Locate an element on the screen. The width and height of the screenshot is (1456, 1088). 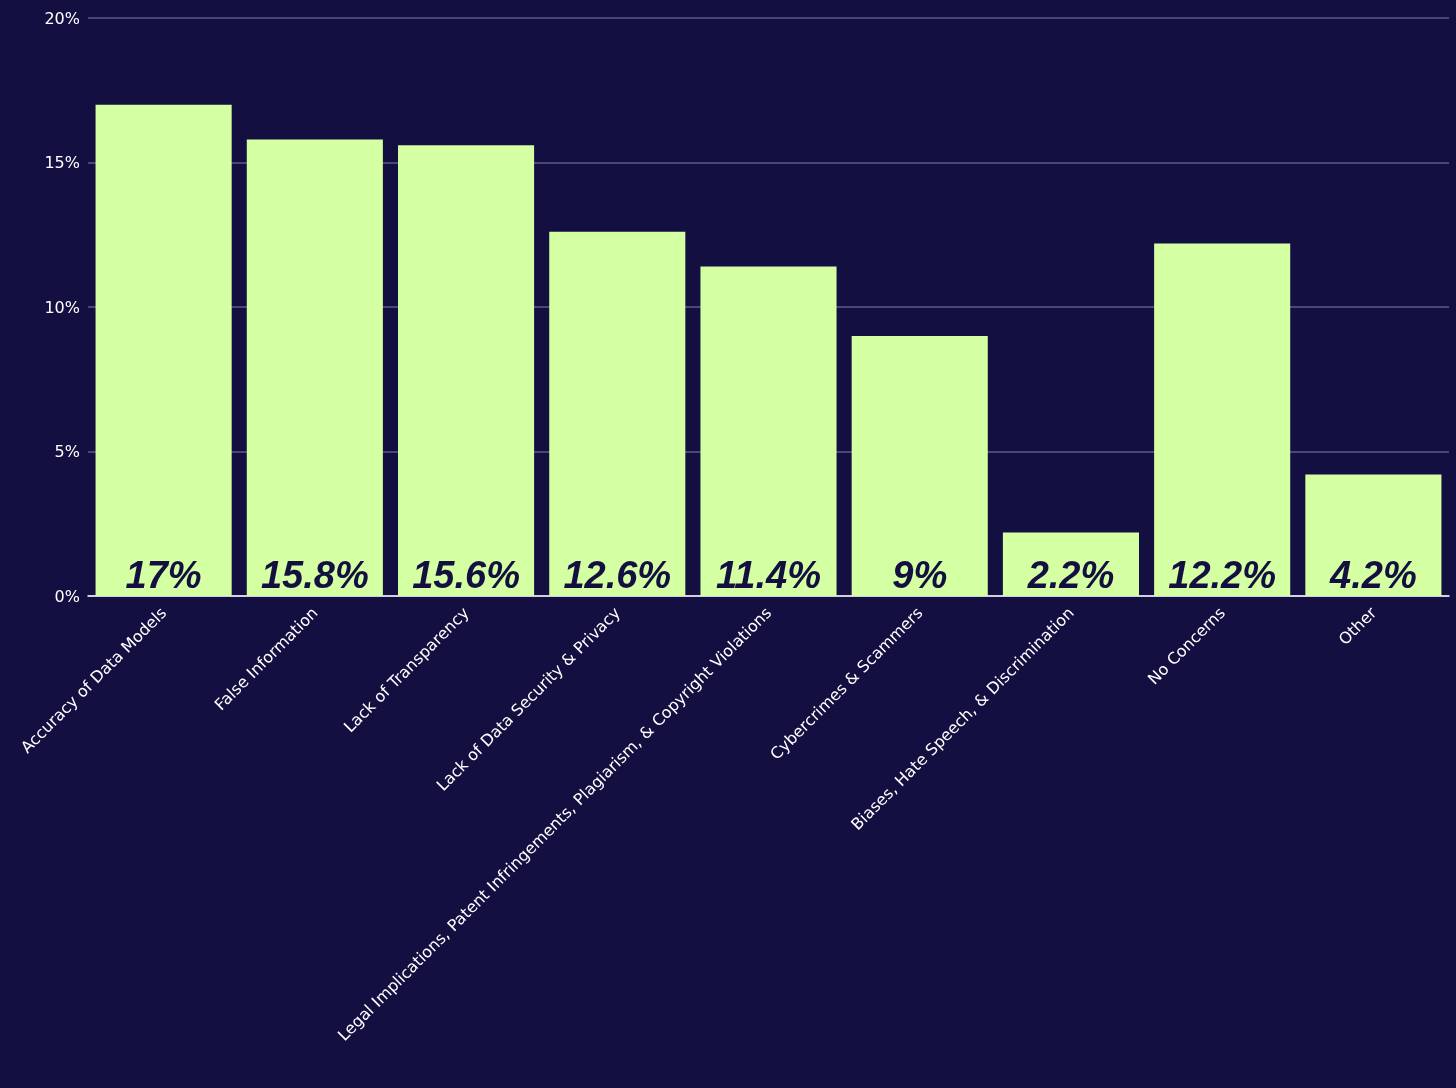
y-tick-label: 5% is located at coordinates (67, 451).